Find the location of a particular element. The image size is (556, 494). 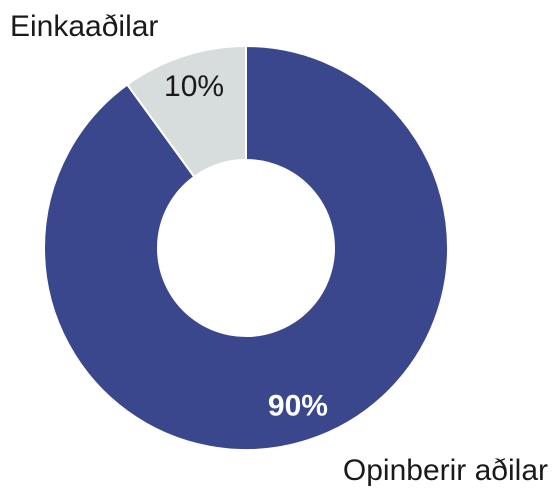

category-label: Einkaaðilar is located at coordinates (84, 26).